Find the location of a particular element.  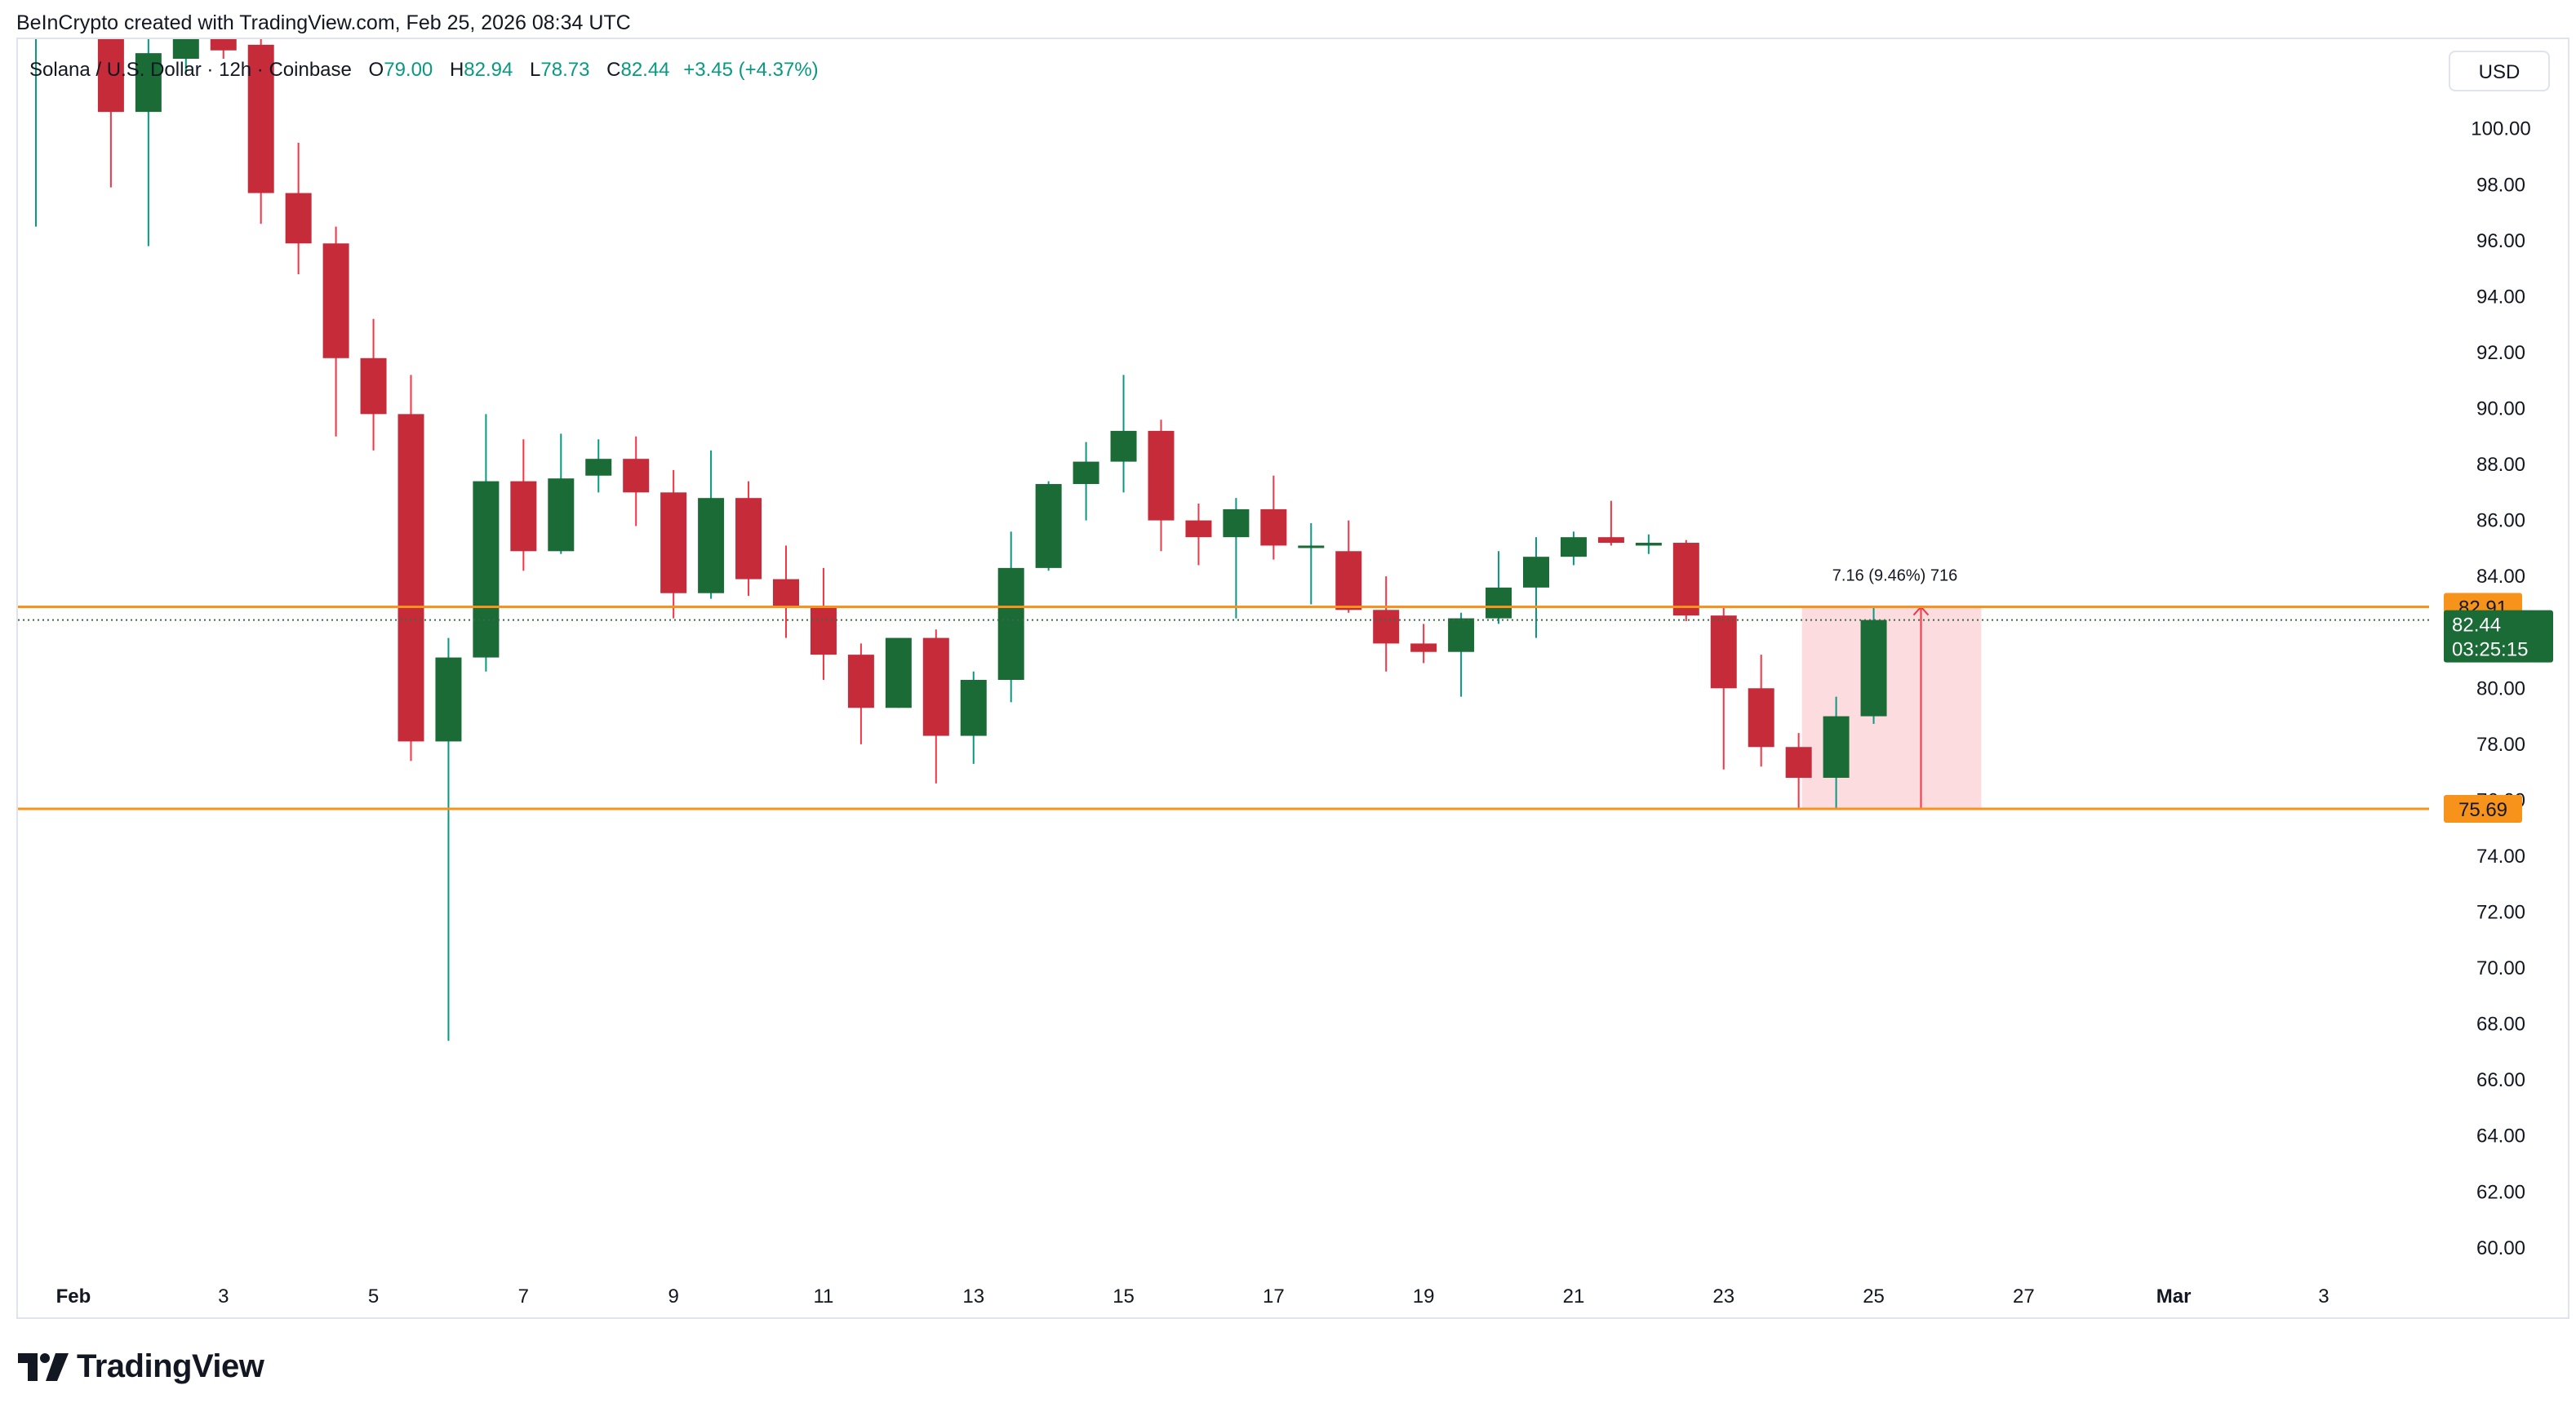

legend-open-label: O is located at coordinates (376, 70).